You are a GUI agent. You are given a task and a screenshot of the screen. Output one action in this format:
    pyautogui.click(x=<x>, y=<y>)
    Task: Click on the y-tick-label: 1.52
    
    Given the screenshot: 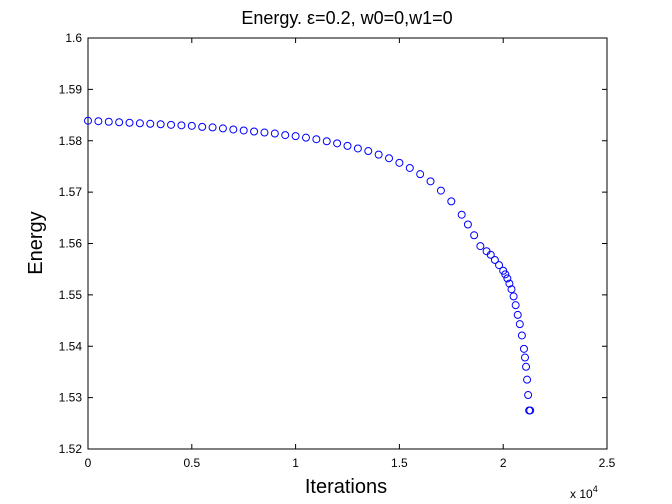 What is the action you would take?
    pyautogui.click(x=71, y=449)
    